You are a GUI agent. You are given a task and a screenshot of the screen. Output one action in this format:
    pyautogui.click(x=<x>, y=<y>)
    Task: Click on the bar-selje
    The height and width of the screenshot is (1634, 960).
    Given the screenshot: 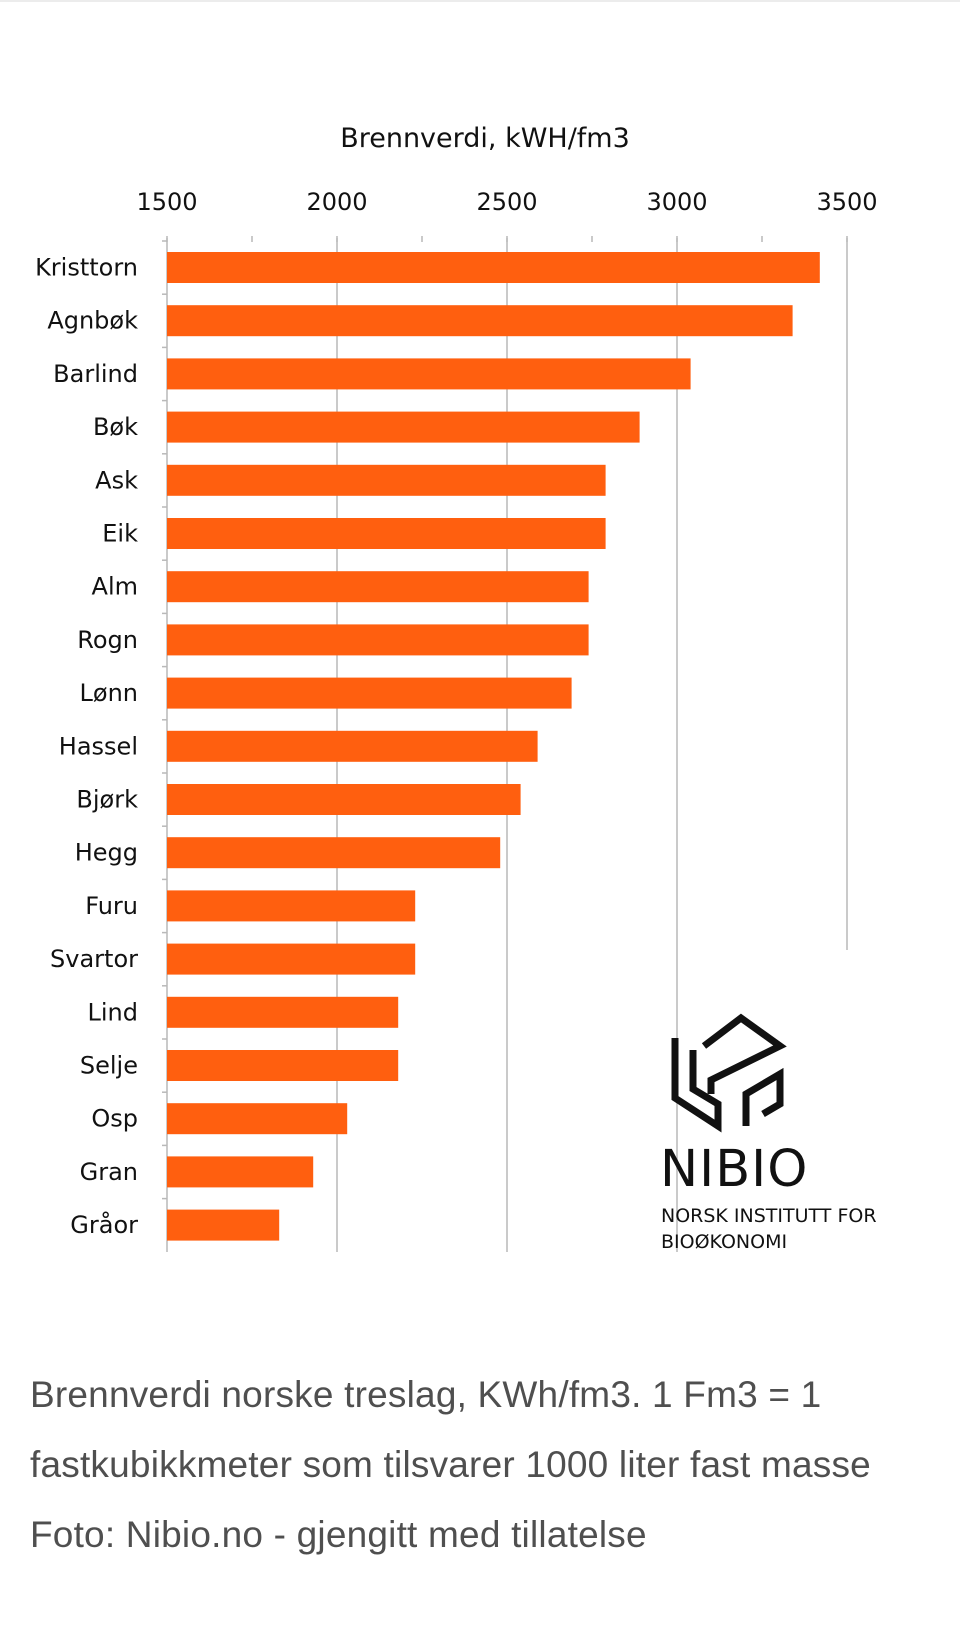 What is the action you would take?
    pyautogui.click(x=283, y=1065)
    